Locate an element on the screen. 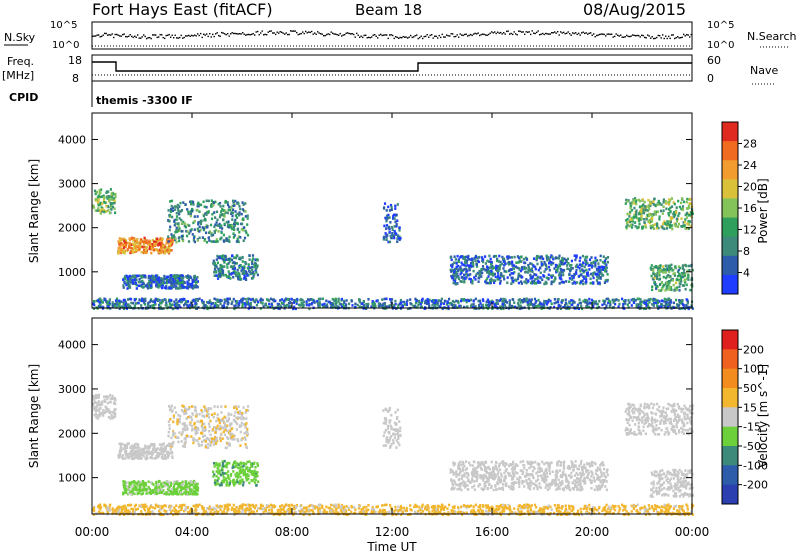 This screenshot has width=800, height=554. freq-unit: [MHz] is located at coordinates (18, 75).